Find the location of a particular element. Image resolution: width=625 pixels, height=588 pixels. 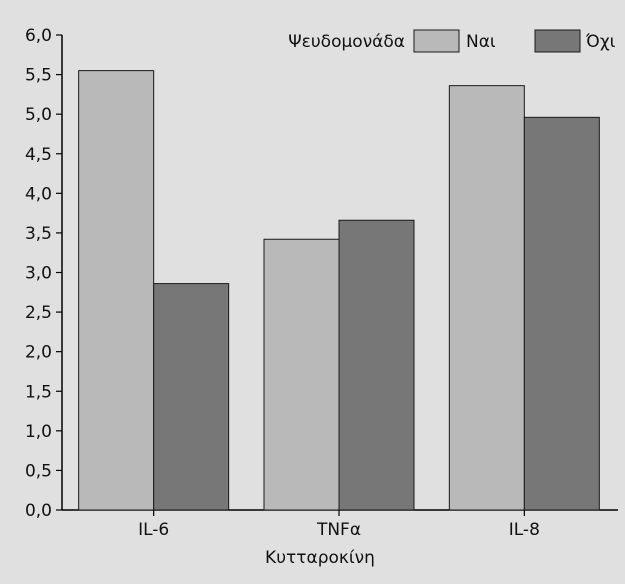

x-tick-label: IL-6 is located at coordinates (153, 530).